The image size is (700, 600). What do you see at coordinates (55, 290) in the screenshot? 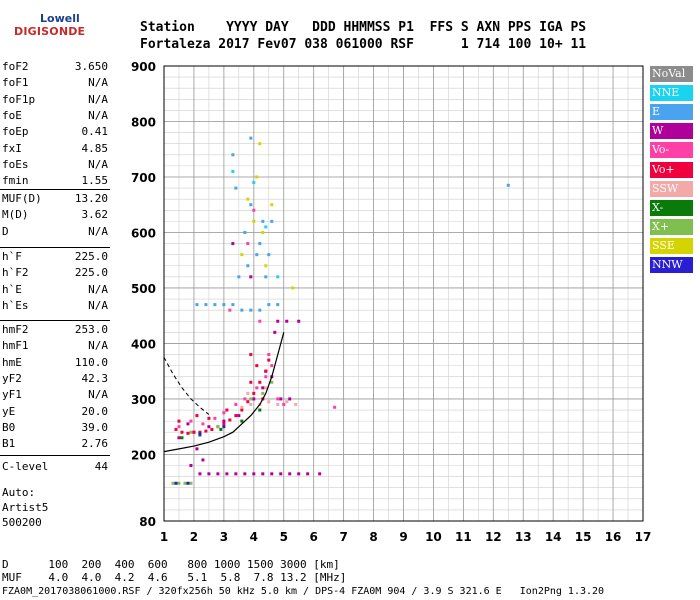
I see `param-row: h`E N/A` at bounding box center [55, 290].